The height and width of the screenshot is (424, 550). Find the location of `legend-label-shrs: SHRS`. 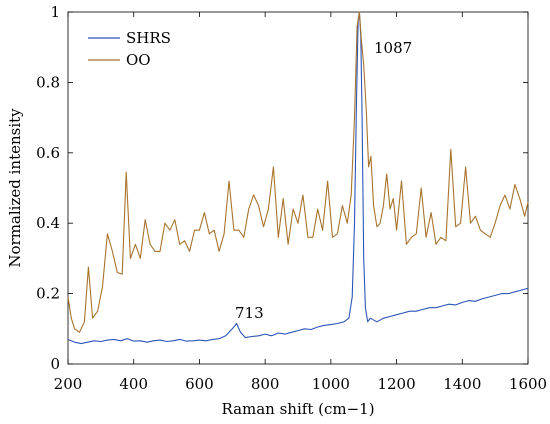

legend-label-shrs: SHRS is located at coordinates (148, 38).